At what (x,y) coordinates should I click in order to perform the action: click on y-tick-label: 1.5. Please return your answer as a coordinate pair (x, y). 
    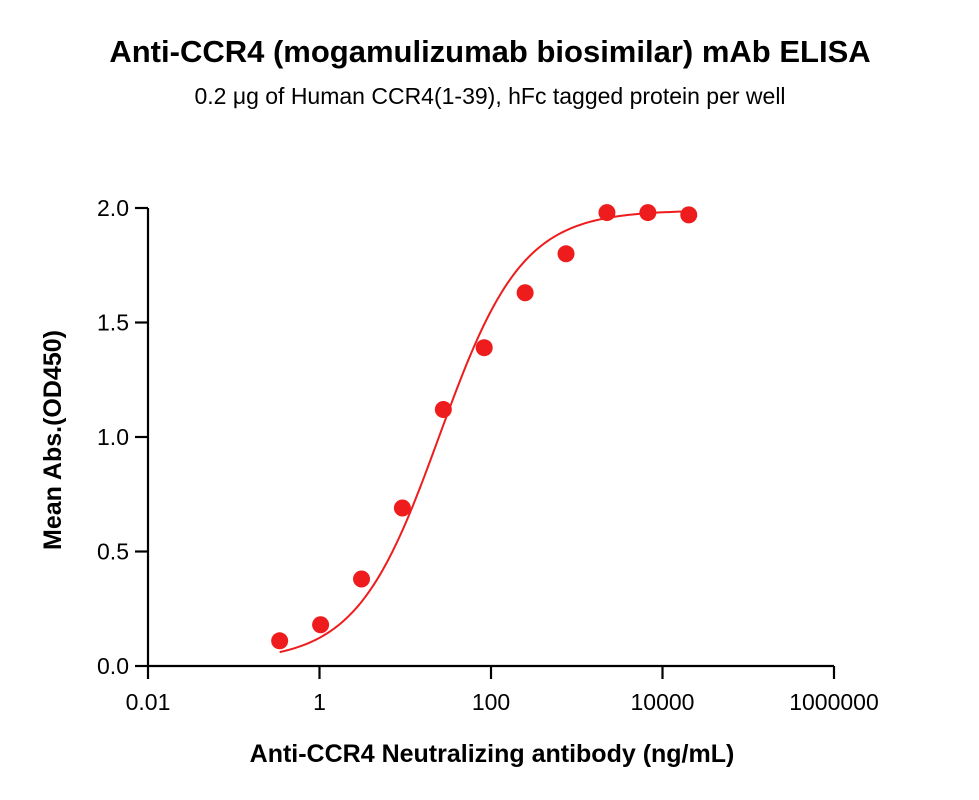
    Looking at the image, I should click on (113, 323).